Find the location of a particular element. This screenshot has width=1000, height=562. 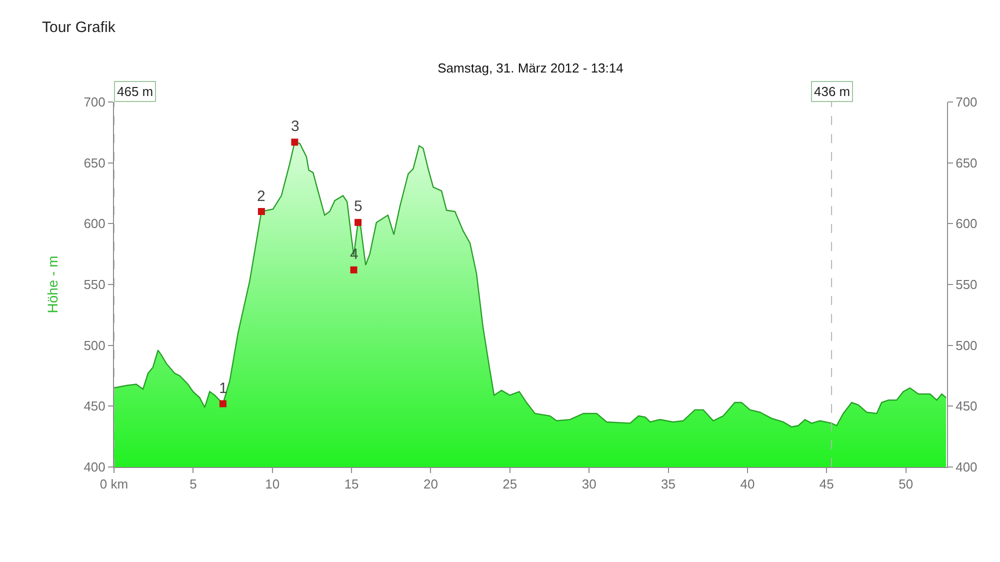

y2-tick-label: 450 is located at coordinates (967, 406).